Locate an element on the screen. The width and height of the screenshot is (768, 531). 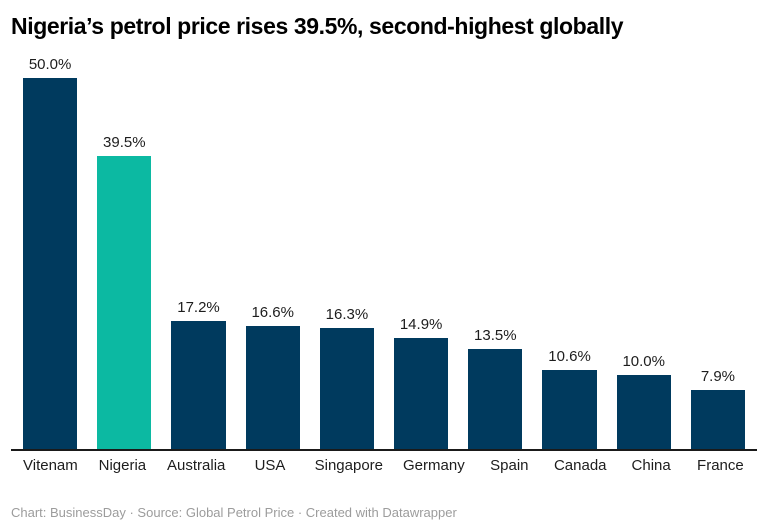
bar-value-label: 39.5% is located at coordinates (124, 142).